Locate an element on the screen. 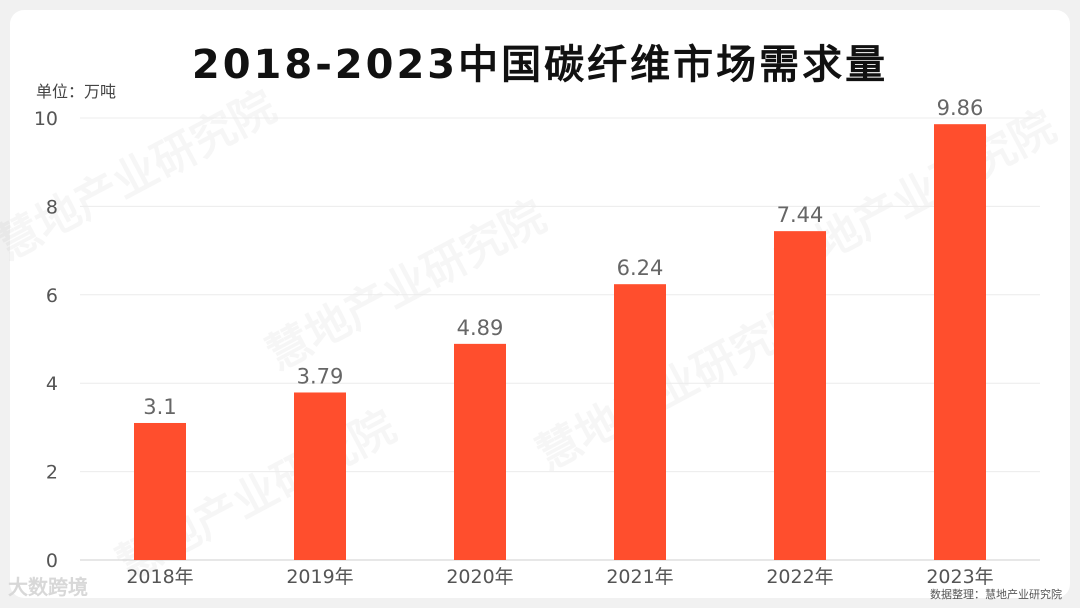 This screenshot has width=1080, height=608. data-label: 9.86 is located at coordinates (960, 108).